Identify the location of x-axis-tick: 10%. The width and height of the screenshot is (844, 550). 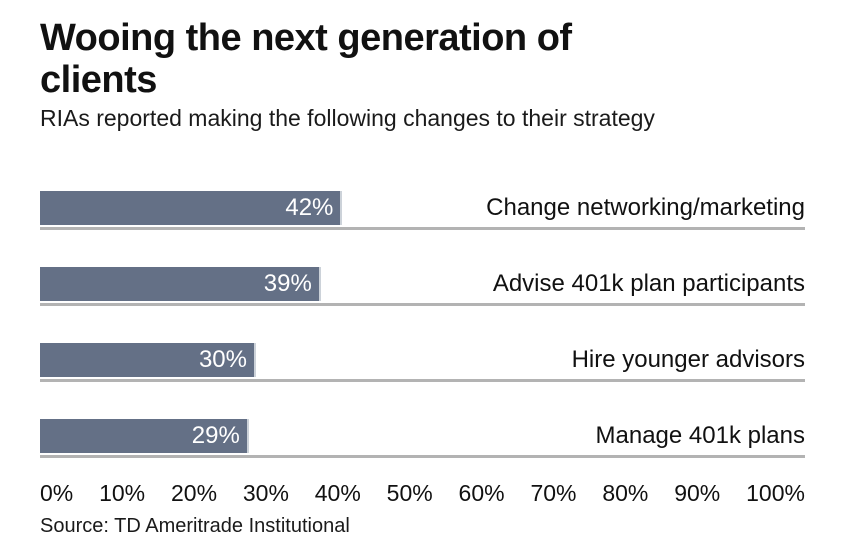
(122, 492).